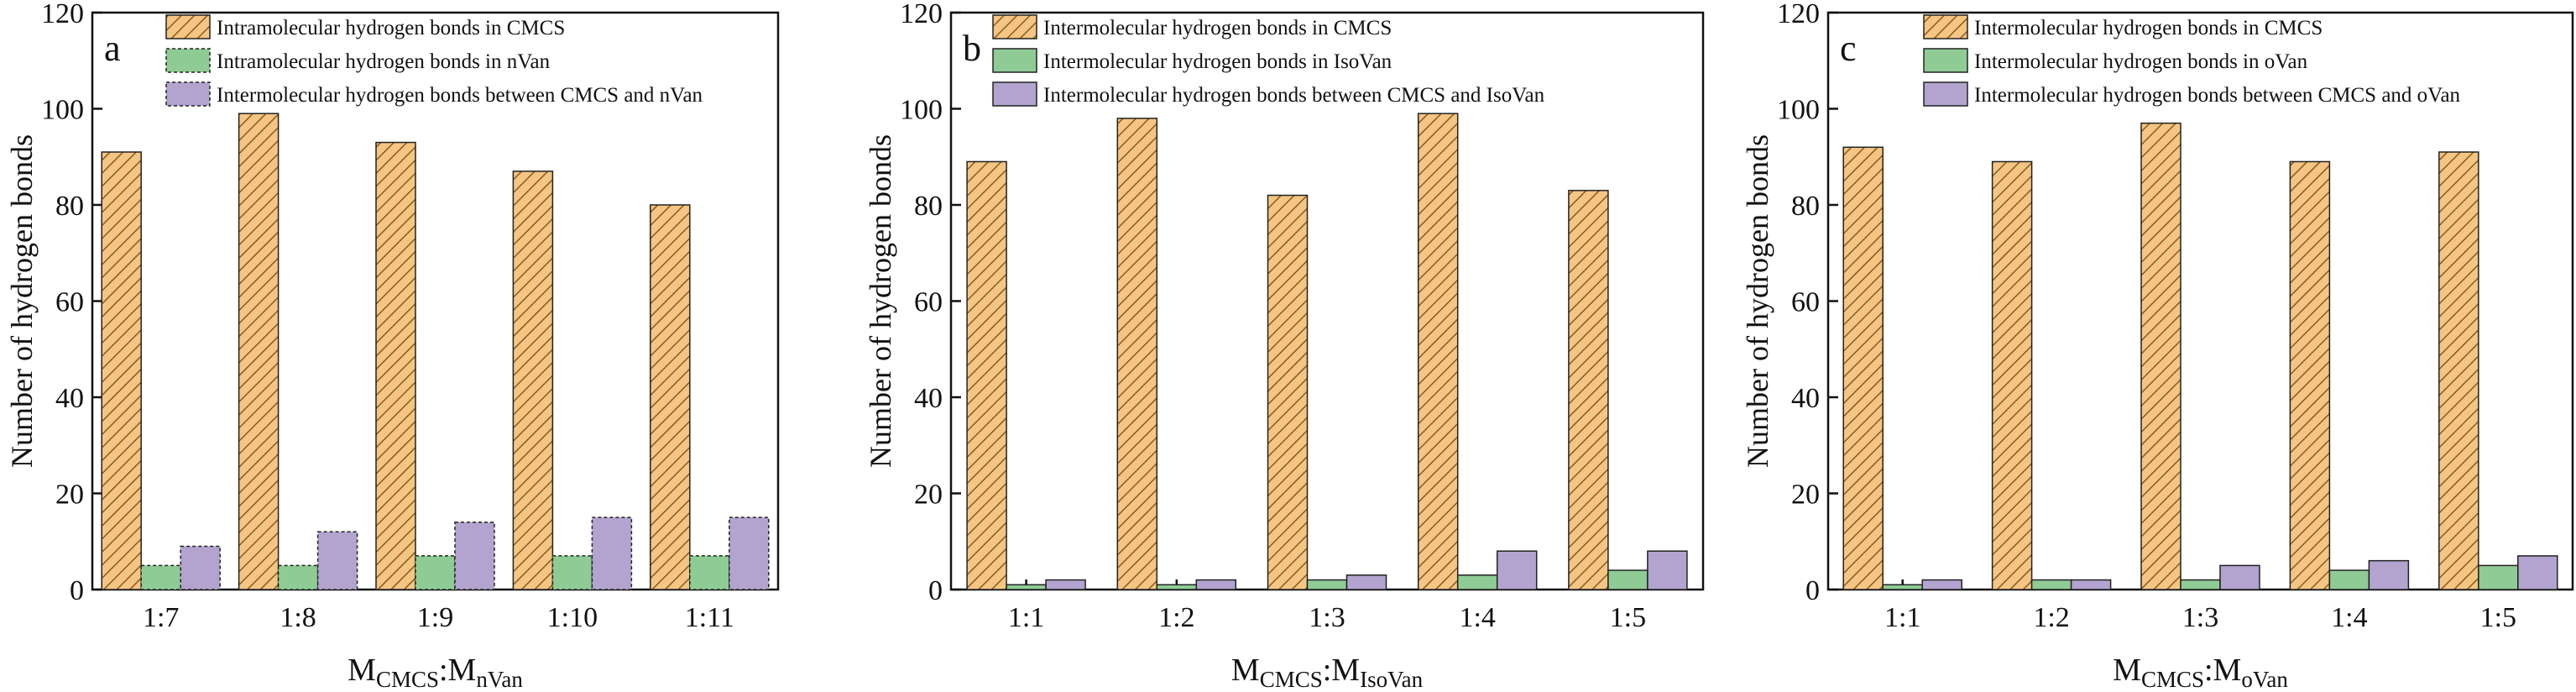  Describe the element at coordinates (161, 617) in the screenshot. I see `x-tick-label: 1:7` at that location.